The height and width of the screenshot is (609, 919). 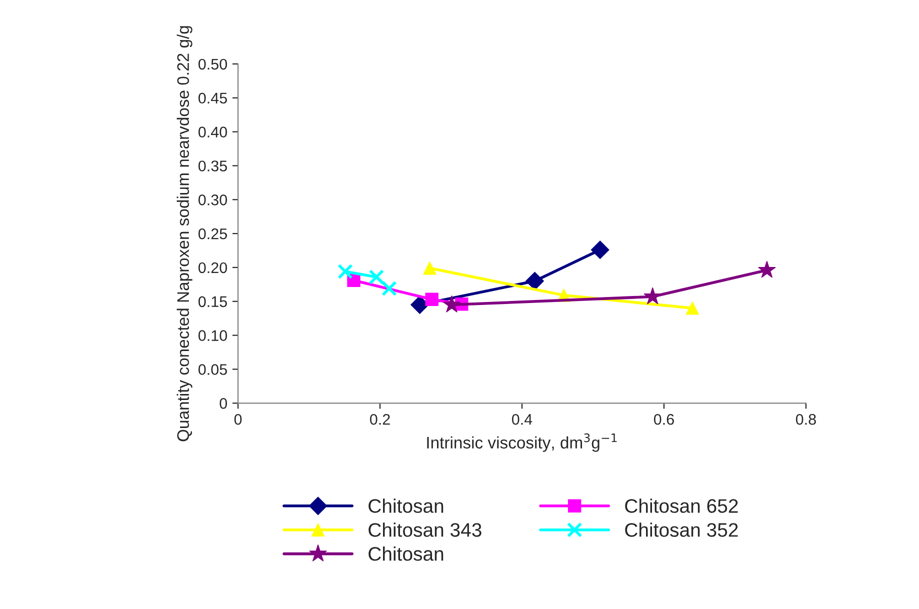 I want to click on x-tick-label: 0, so click(x=238, y=419).